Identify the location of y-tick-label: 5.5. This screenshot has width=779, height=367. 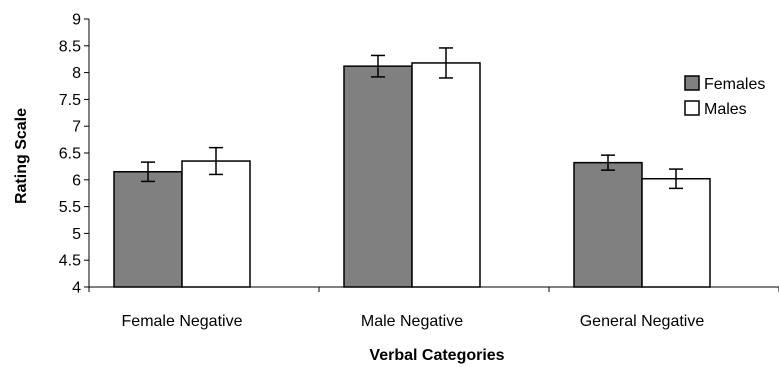
(70, 207).